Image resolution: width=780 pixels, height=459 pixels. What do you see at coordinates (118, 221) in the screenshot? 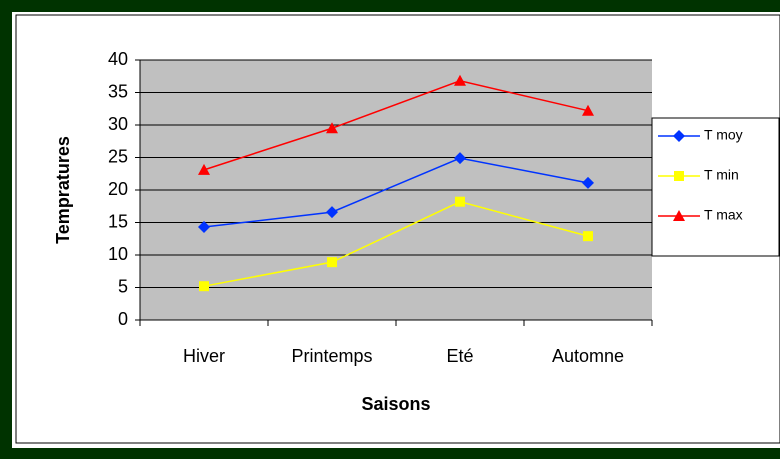
I see `y-tick-label: 15` at bounding box center [118, 221].